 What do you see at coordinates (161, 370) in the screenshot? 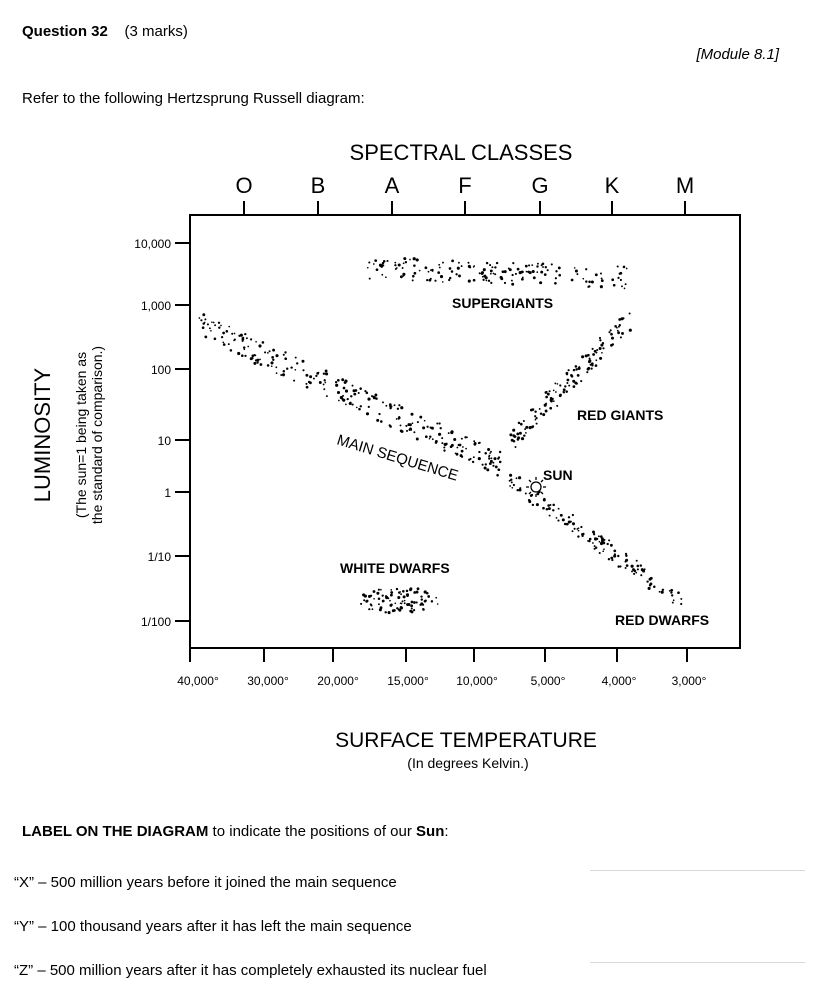
I see `y-tick-100: 100` at bounding box center [161, 370].